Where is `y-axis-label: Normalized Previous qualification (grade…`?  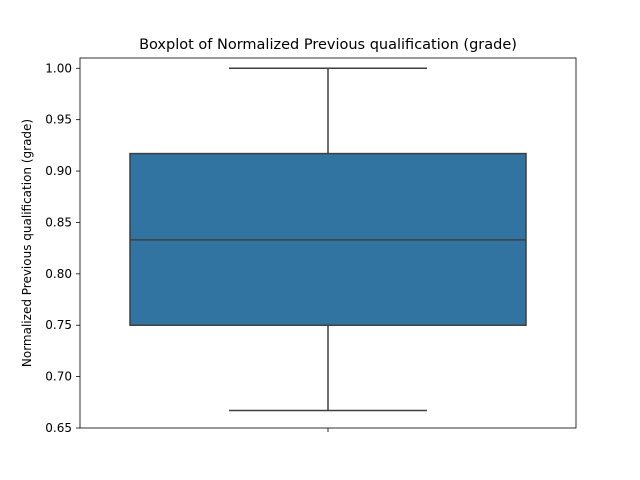 y-axis-label: Normalized Previous qualification (grade… is located at coordinates (27, 243).